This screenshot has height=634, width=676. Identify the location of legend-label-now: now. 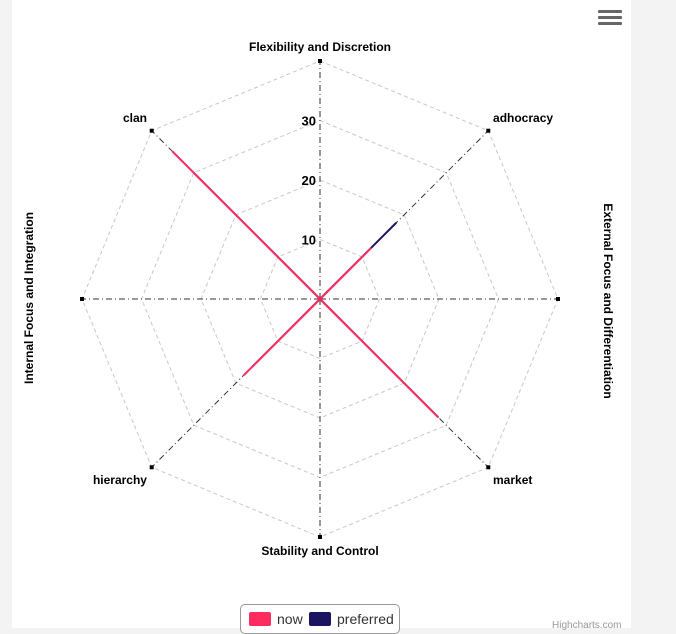
(290, 619).